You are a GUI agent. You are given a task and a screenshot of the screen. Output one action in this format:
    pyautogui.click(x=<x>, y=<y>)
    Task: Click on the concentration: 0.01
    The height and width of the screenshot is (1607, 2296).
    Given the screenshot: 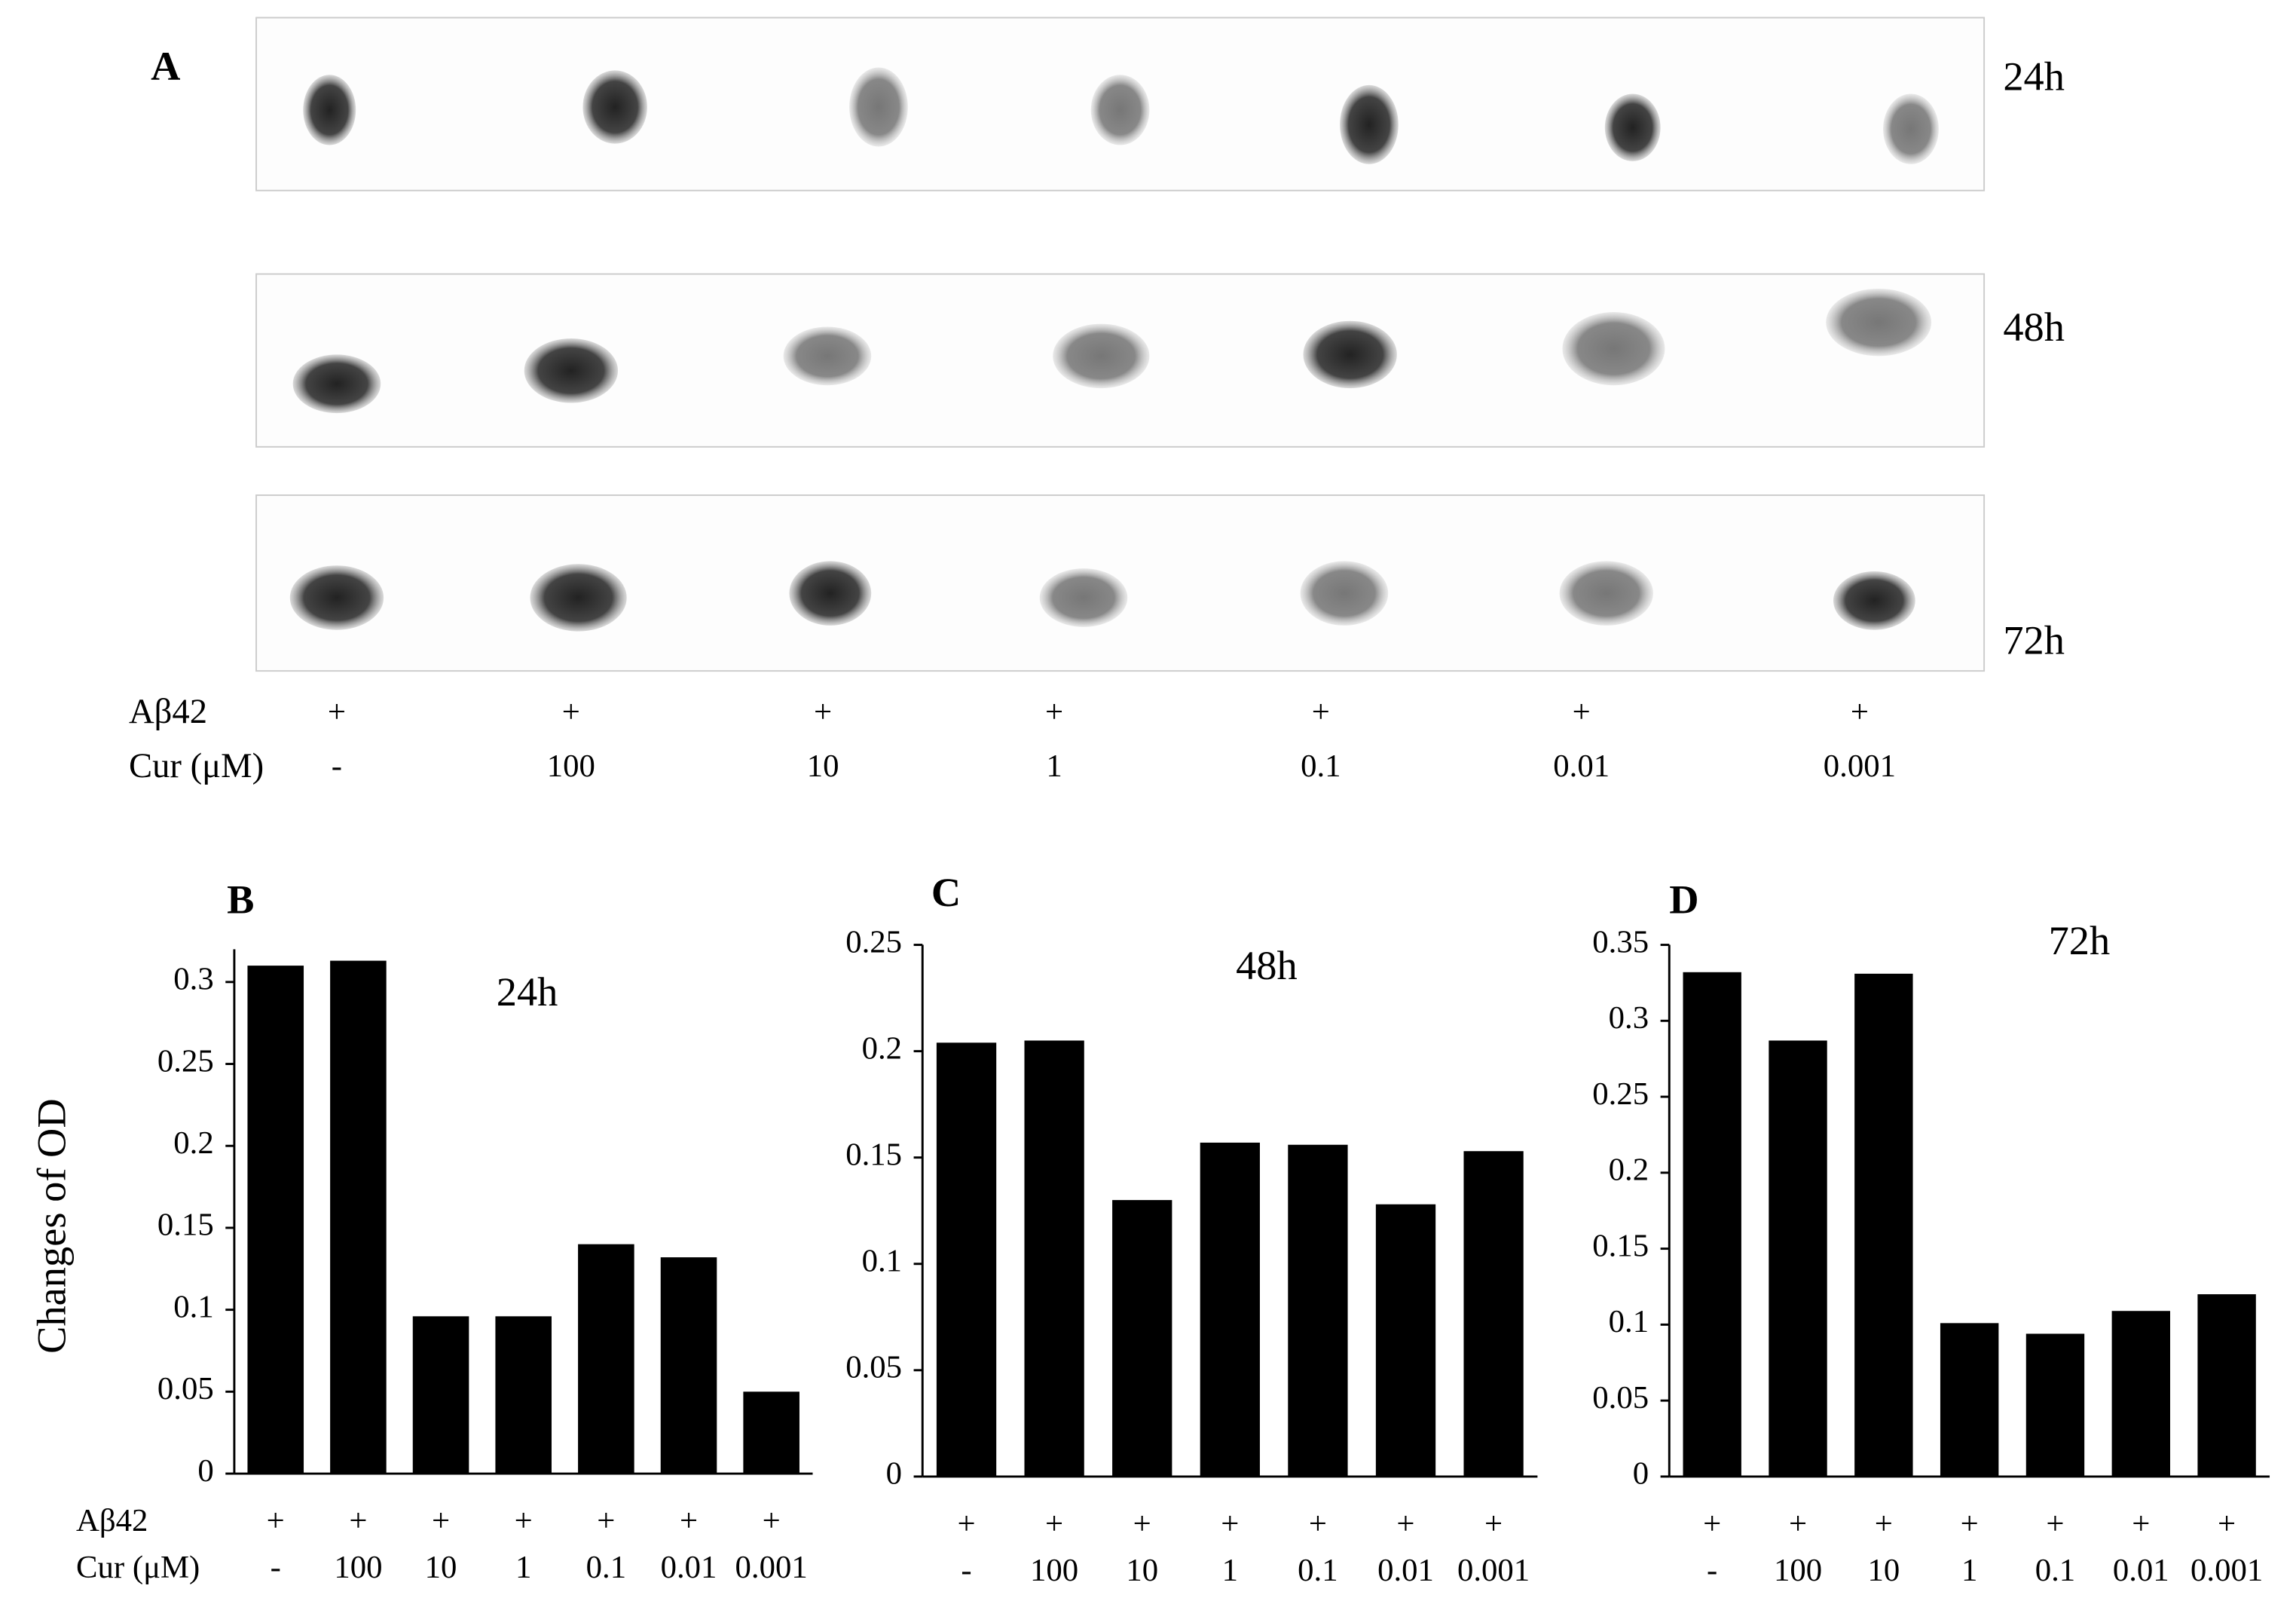 What is the action you would take?
    pyautogui.click(x=1581, y=766)
    